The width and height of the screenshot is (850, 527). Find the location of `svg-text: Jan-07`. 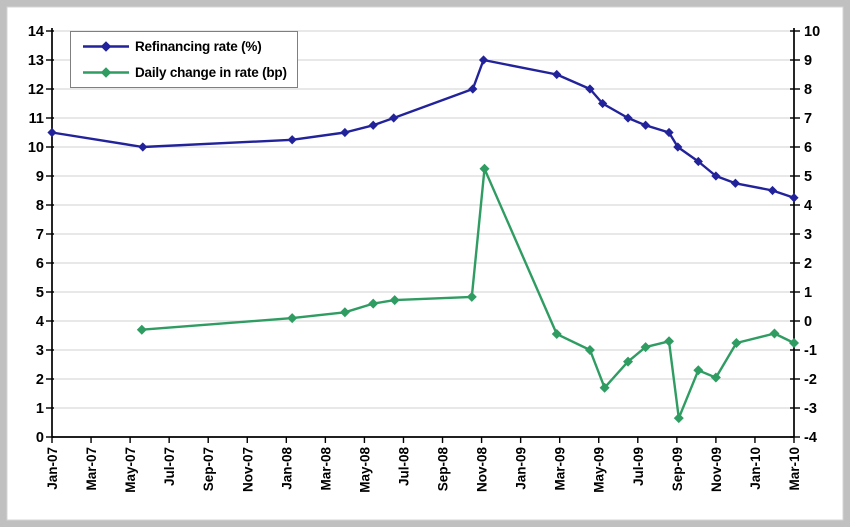

svg-text: Jan-07 is located at coordinates (52, 468).